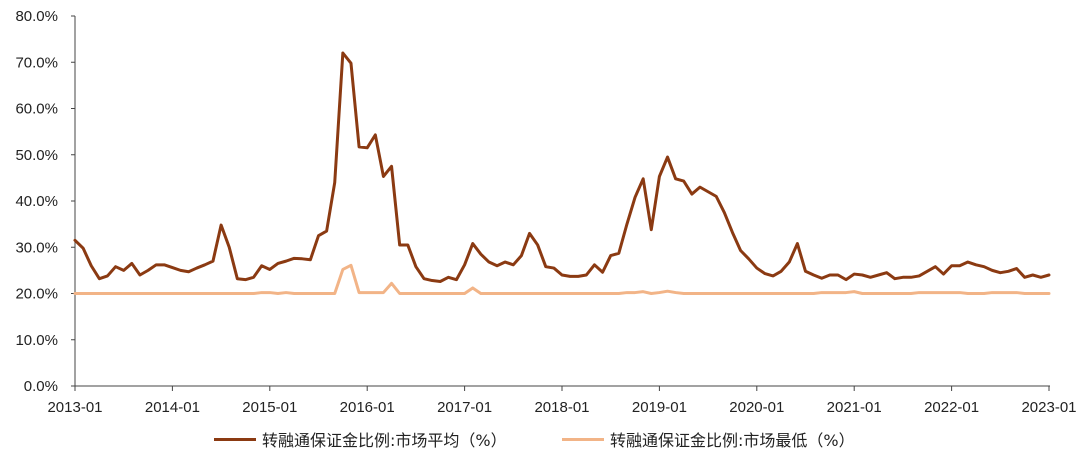 This screenshot has width=1080, height=455. Describe the element at coordinates (36, 62) in the screenshot. I see `y-tick-label: 70.0%` at that location.